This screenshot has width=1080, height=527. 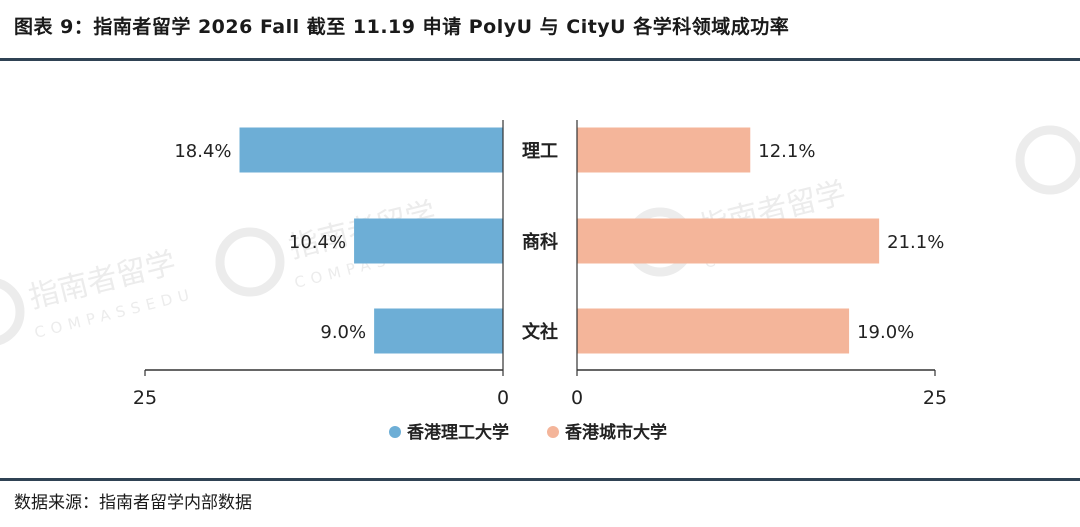 What do you see at coordinates (540, 242) in the screenshot?
I see `category-label: 商科` at bounding box center [540, 242].